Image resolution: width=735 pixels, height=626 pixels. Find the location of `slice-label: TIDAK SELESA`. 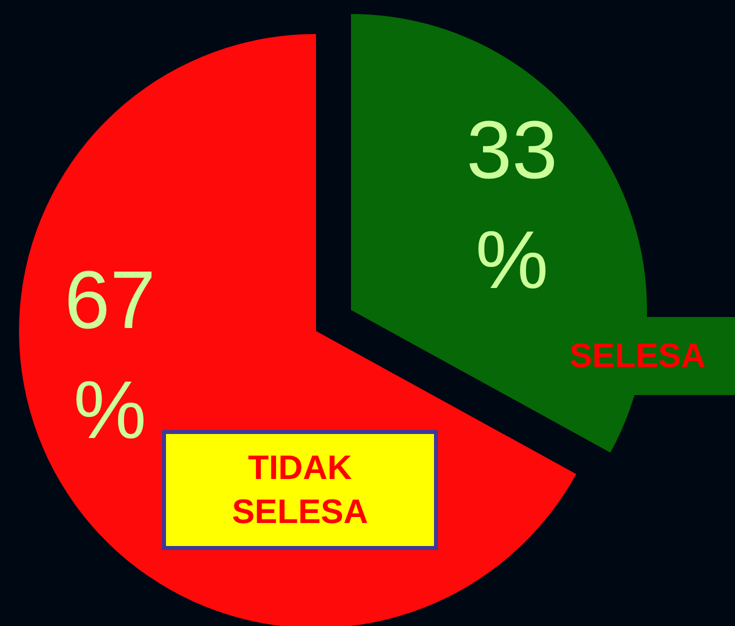

slice-label: TIDAK SELESA is located at coordinates (300, 490).